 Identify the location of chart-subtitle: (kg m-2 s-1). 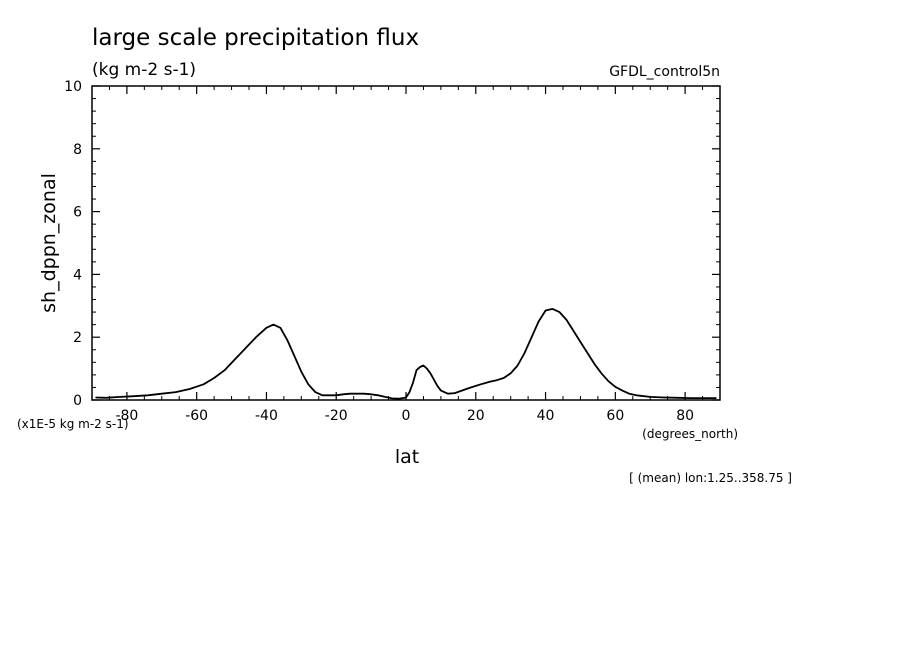
(144, 70).